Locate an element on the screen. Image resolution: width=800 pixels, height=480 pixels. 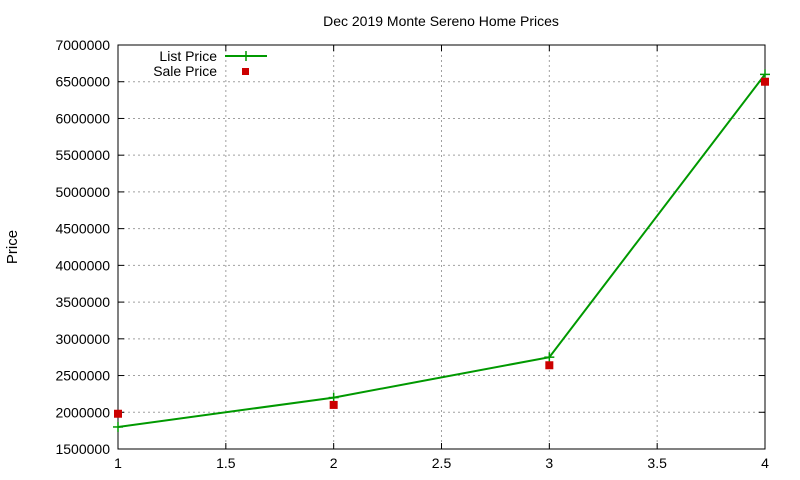
legend-label-list-price: List Price is located at coordinates (188, 56).